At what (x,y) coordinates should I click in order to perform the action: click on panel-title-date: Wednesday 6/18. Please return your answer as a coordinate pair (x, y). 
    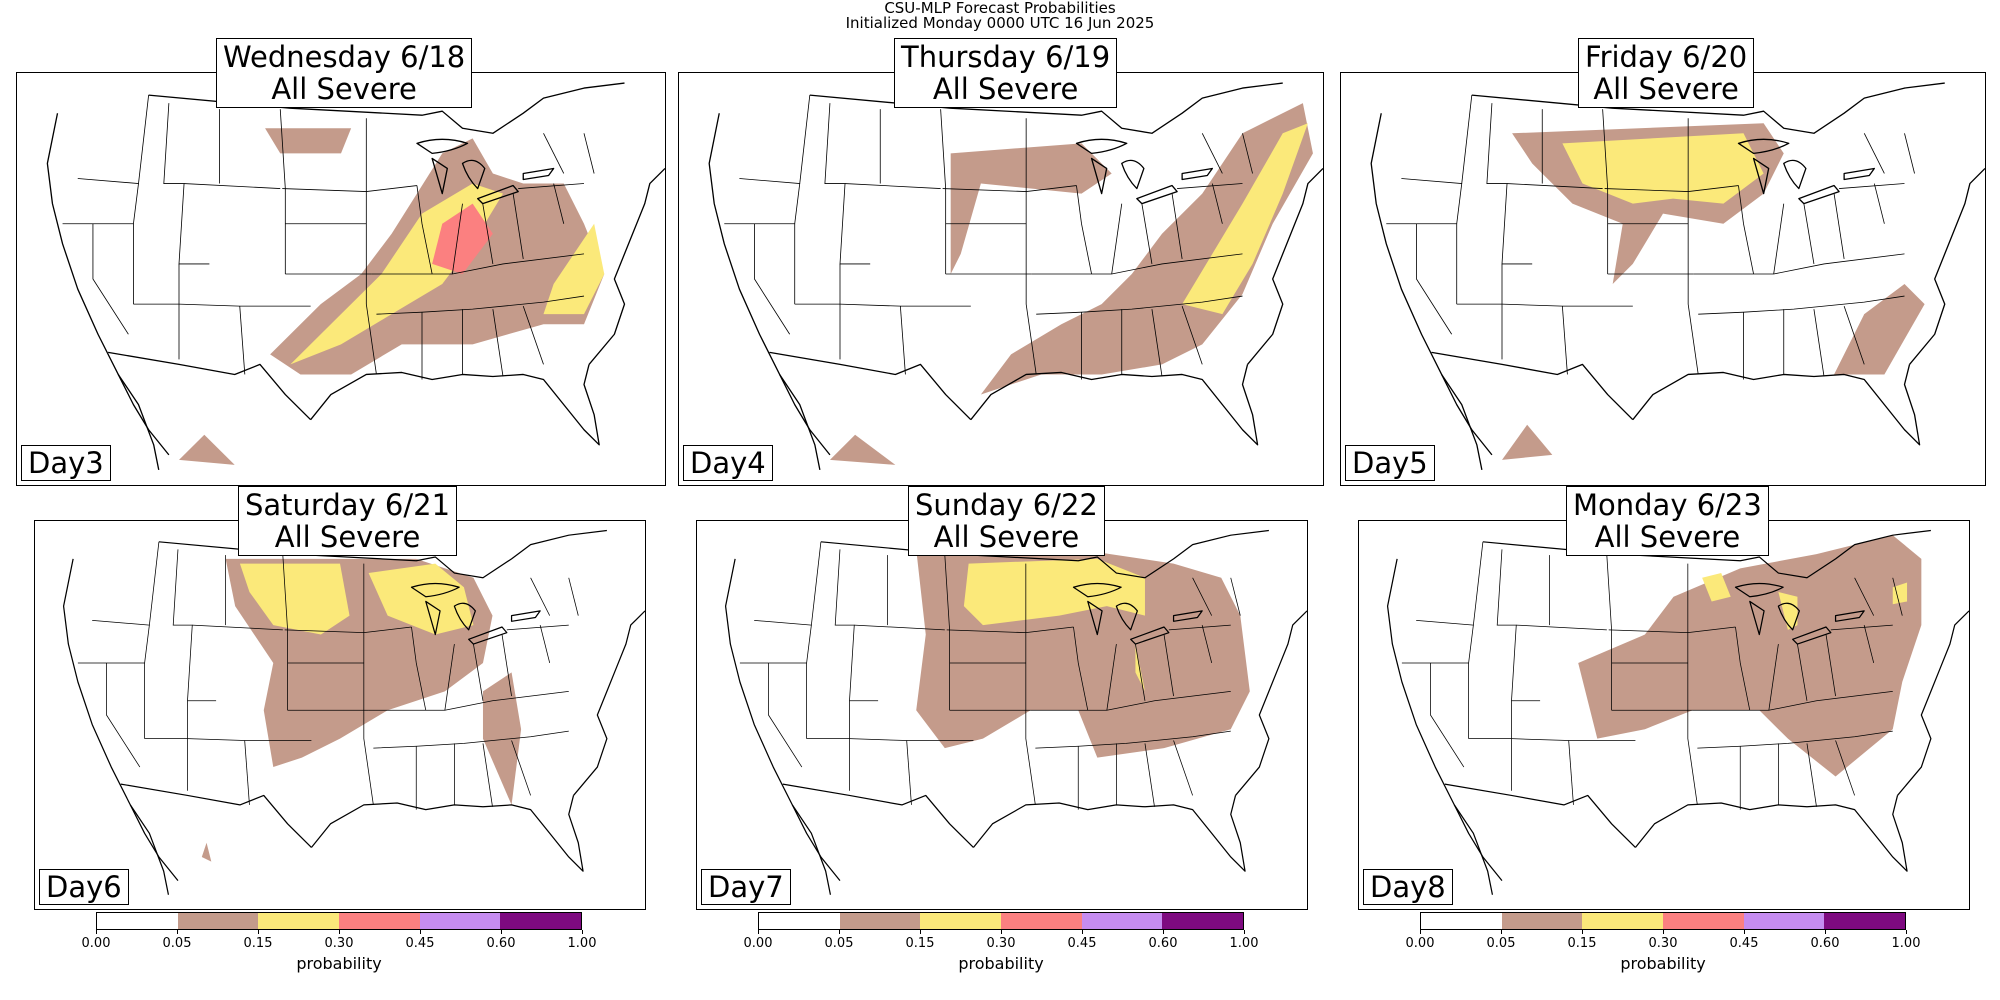
    Looking at the image, I should click on (344, 57).